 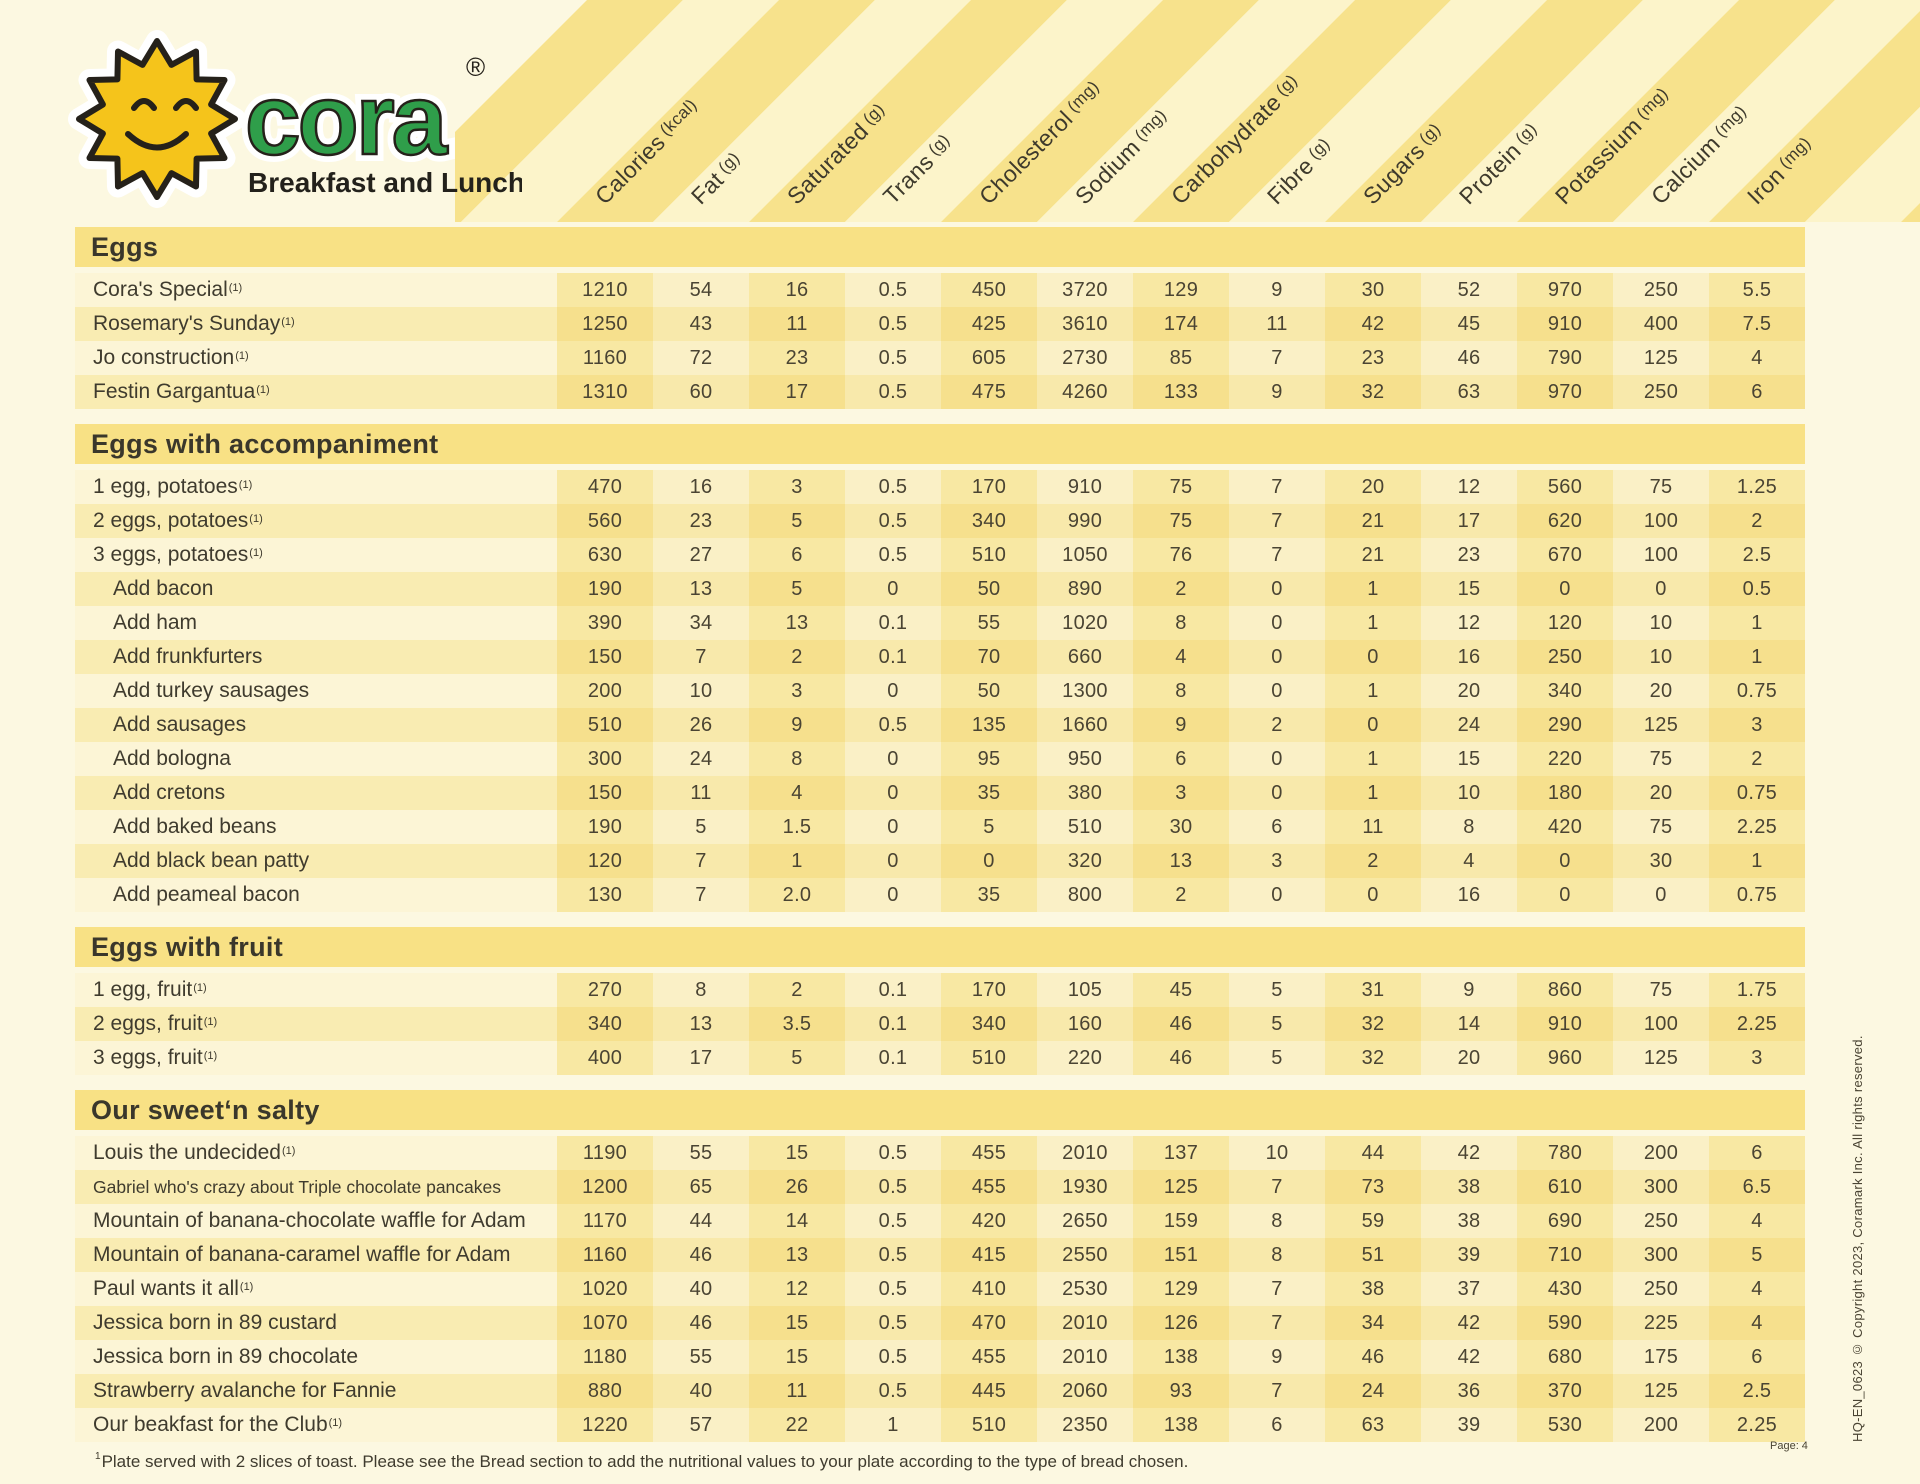 I want to click on value-cell: 32, so click(x=1373, y=1058).